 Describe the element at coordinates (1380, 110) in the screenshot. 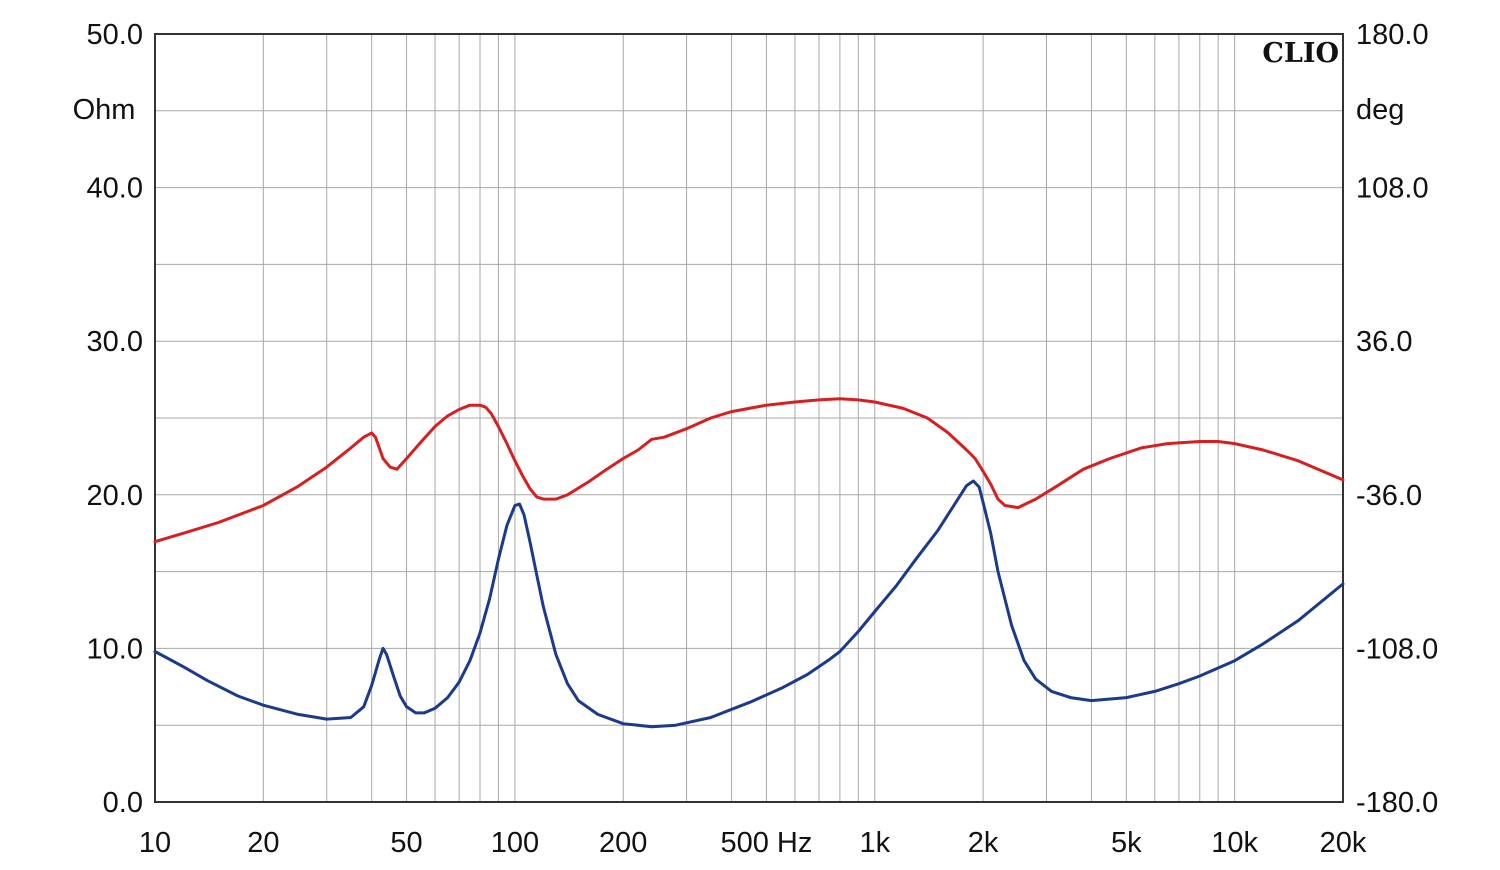

I see `right-axis-unit: deg` at that location.